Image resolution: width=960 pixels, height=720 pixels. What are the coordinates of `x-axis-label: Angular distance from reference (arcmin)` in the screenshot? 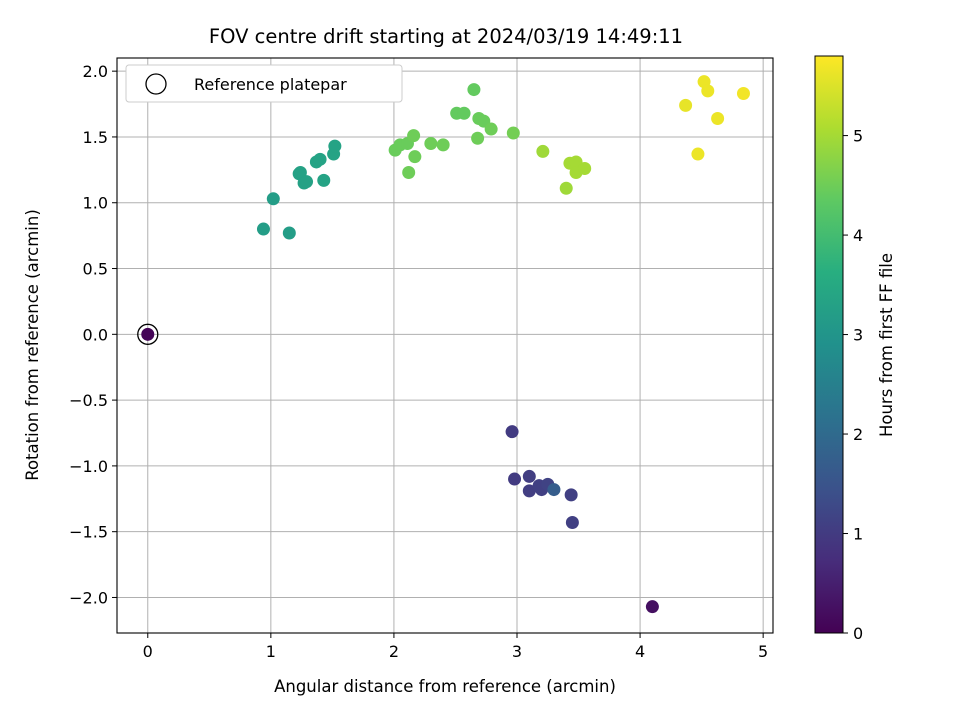 It's located at (445, 686).